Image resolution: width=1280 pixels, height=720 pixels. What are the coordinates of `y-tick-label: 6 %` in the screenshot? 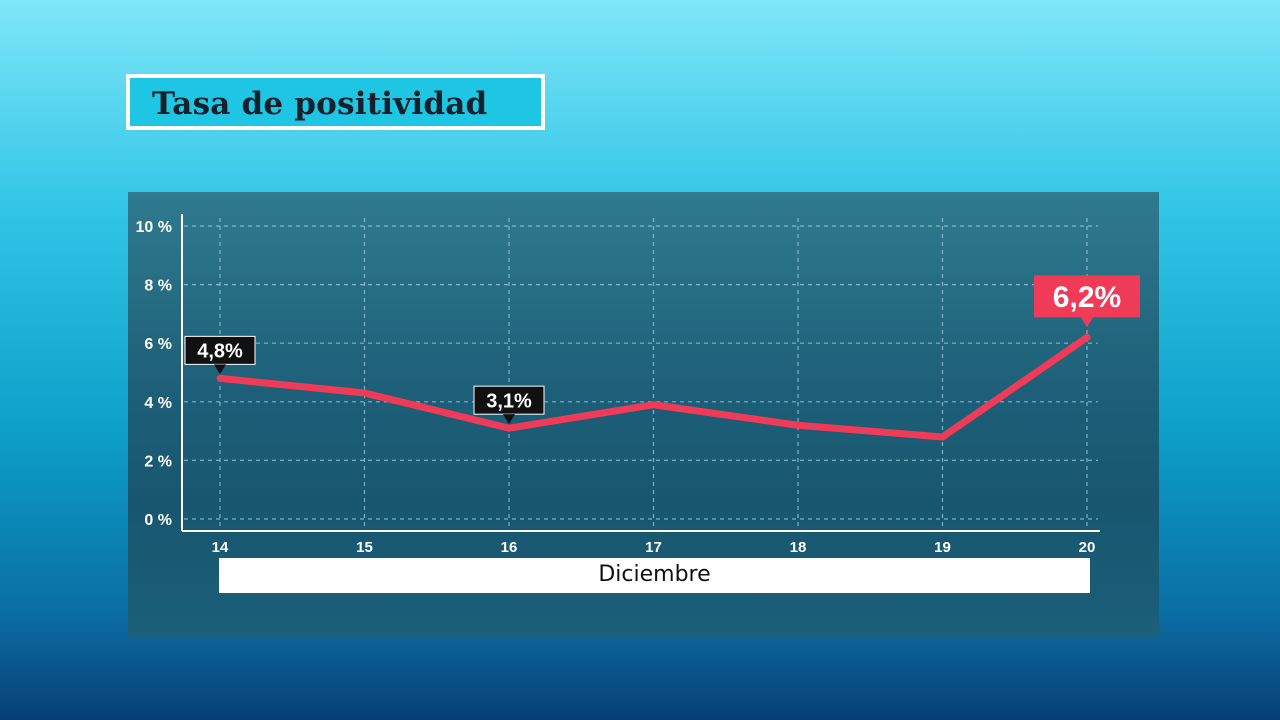 It's located at (158, 344).